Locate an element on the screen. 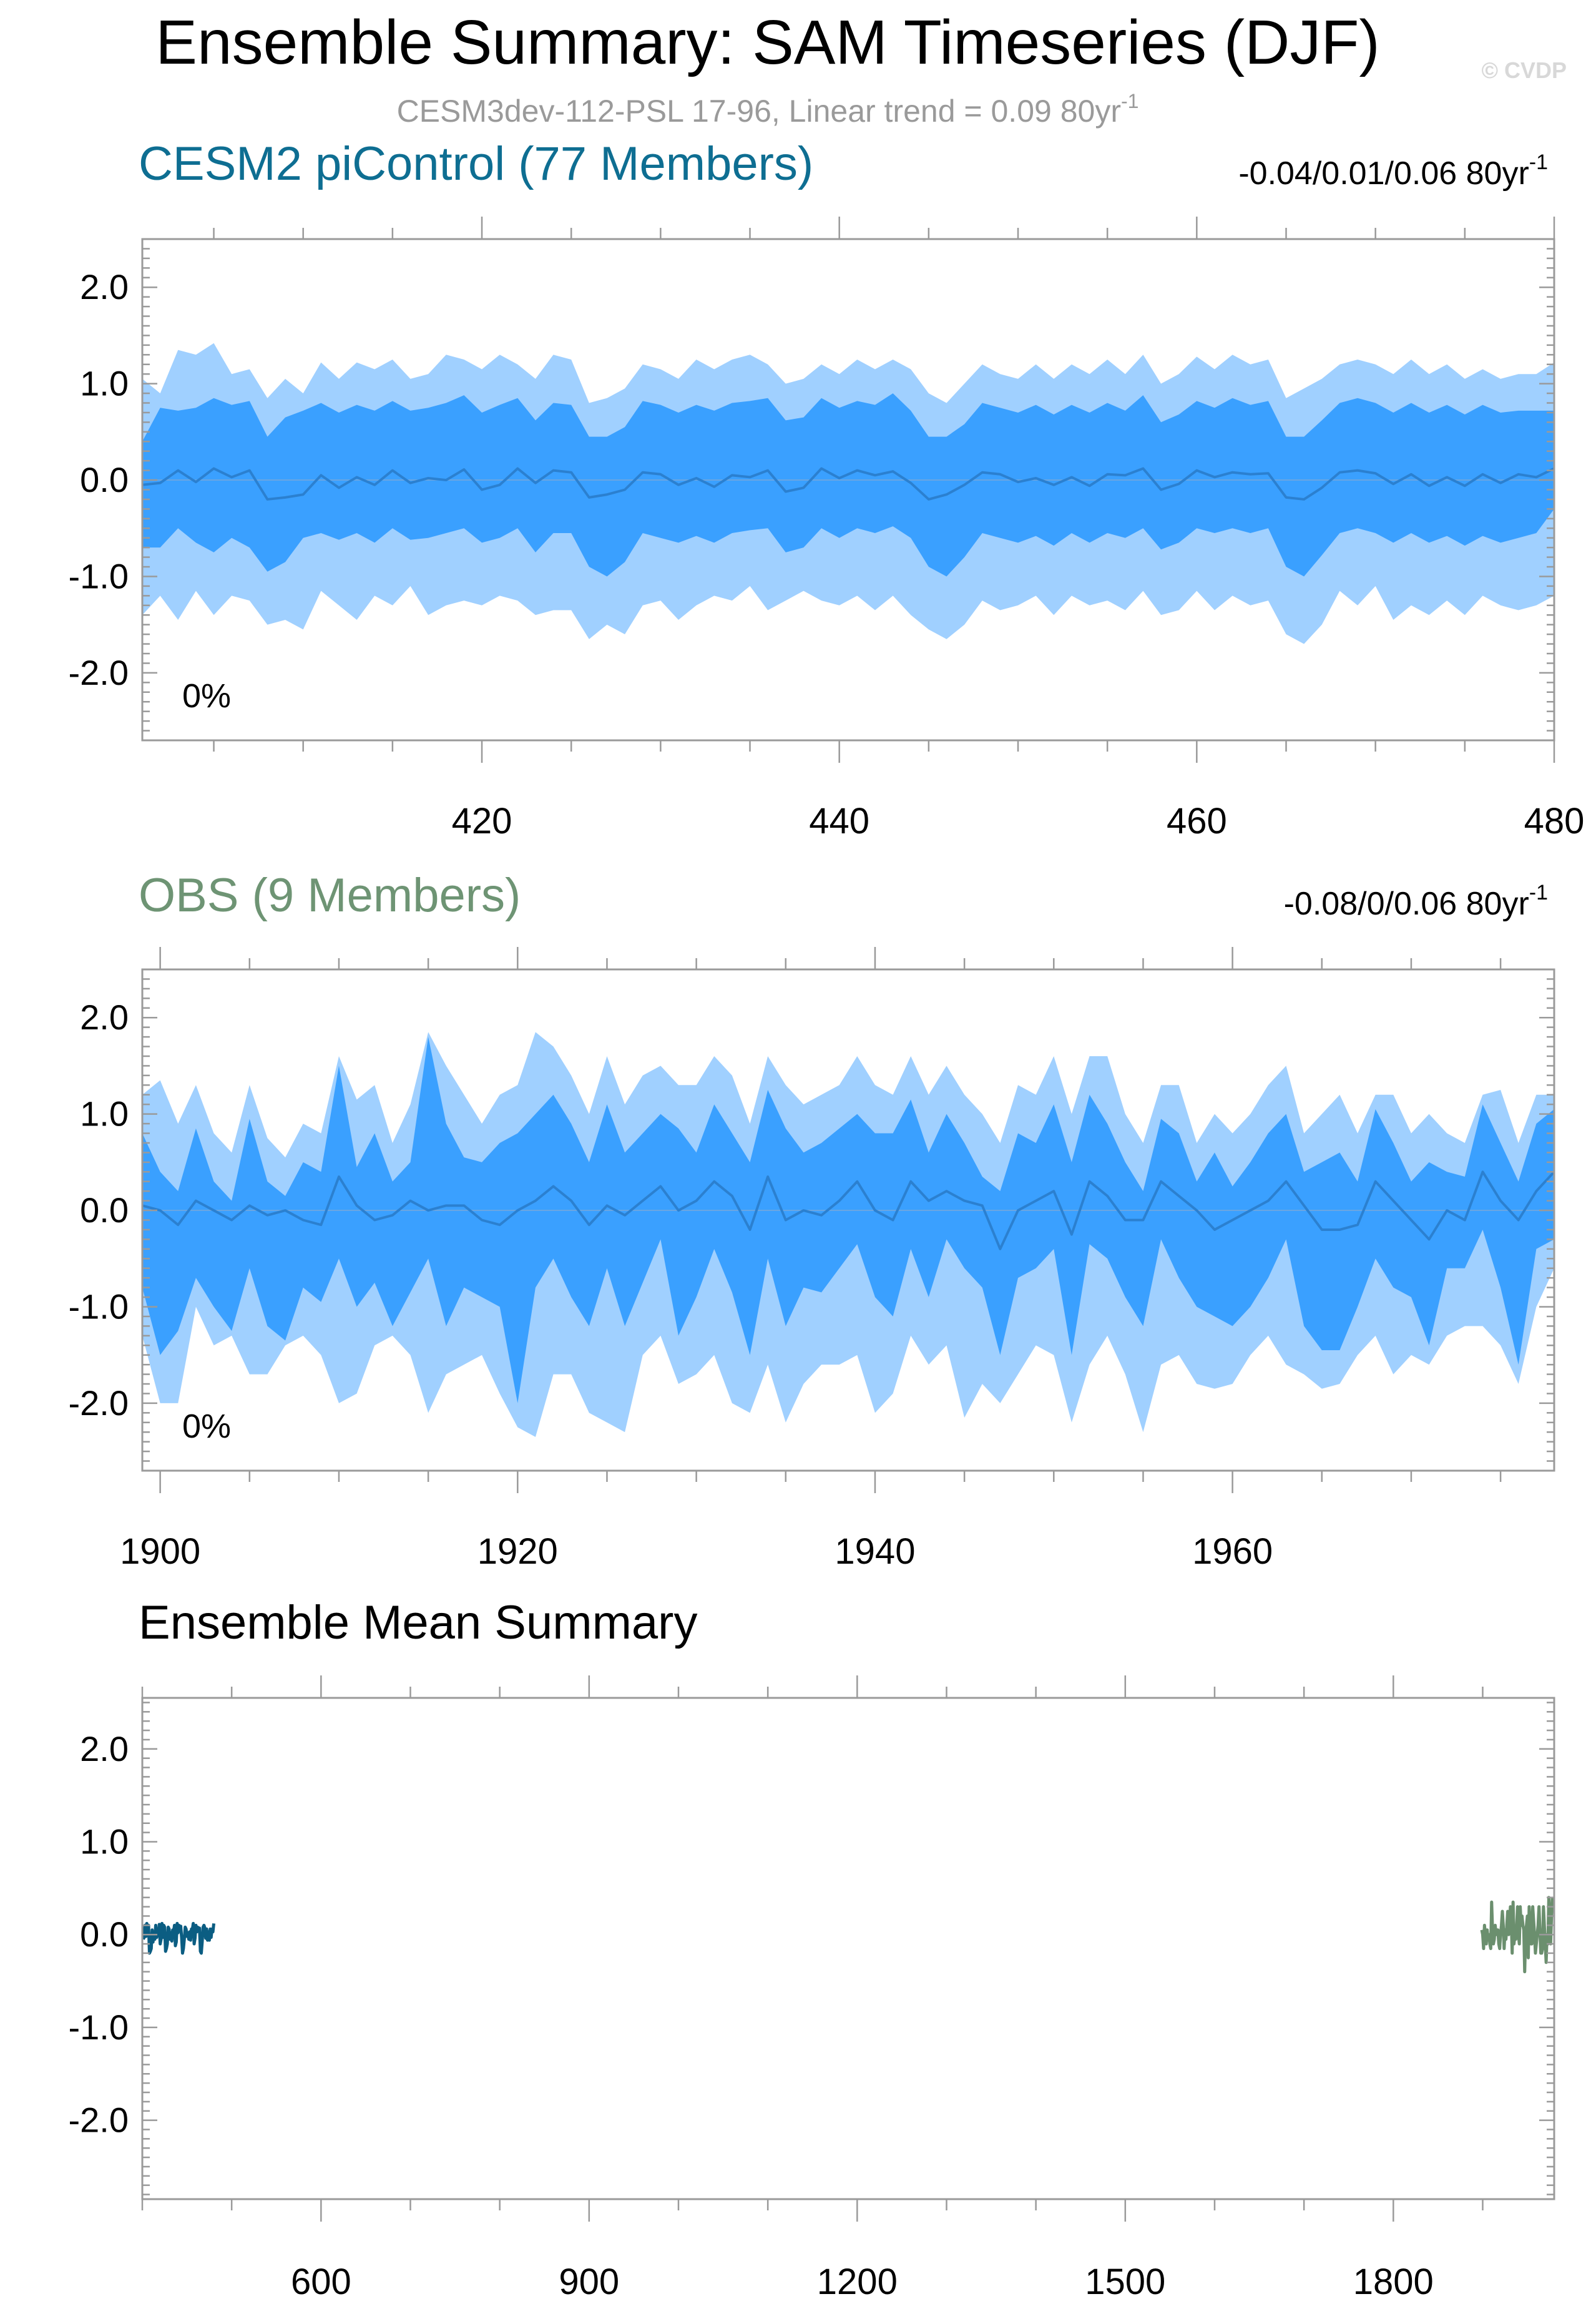 Image resolution: width=1596 pixels, height=2314 pixels. panel-obs-ytick-label: 1.0 is located at coordinates (104, 1114).